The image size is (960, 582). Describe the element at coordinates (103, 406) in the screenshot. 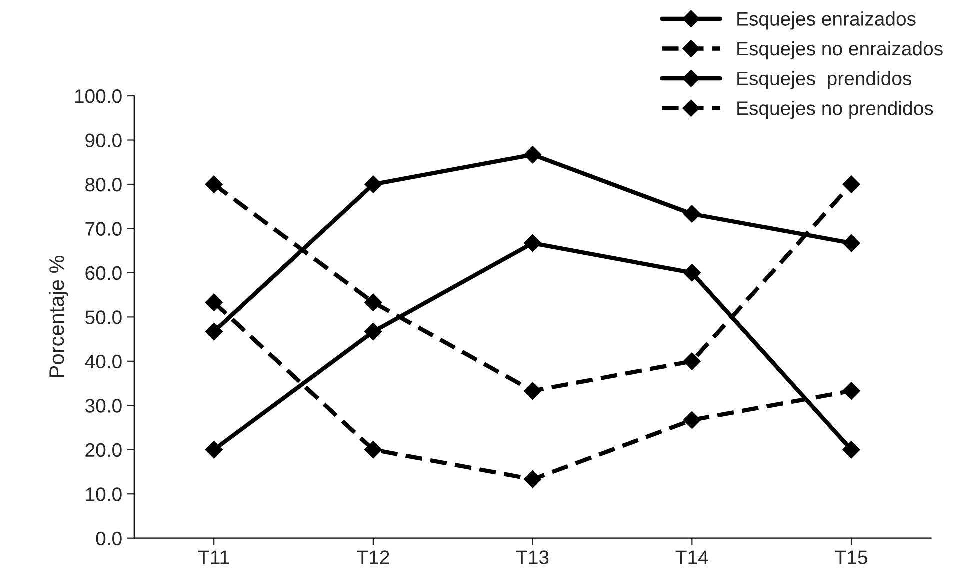

I see `y-tick-label: 30.0` at that location.